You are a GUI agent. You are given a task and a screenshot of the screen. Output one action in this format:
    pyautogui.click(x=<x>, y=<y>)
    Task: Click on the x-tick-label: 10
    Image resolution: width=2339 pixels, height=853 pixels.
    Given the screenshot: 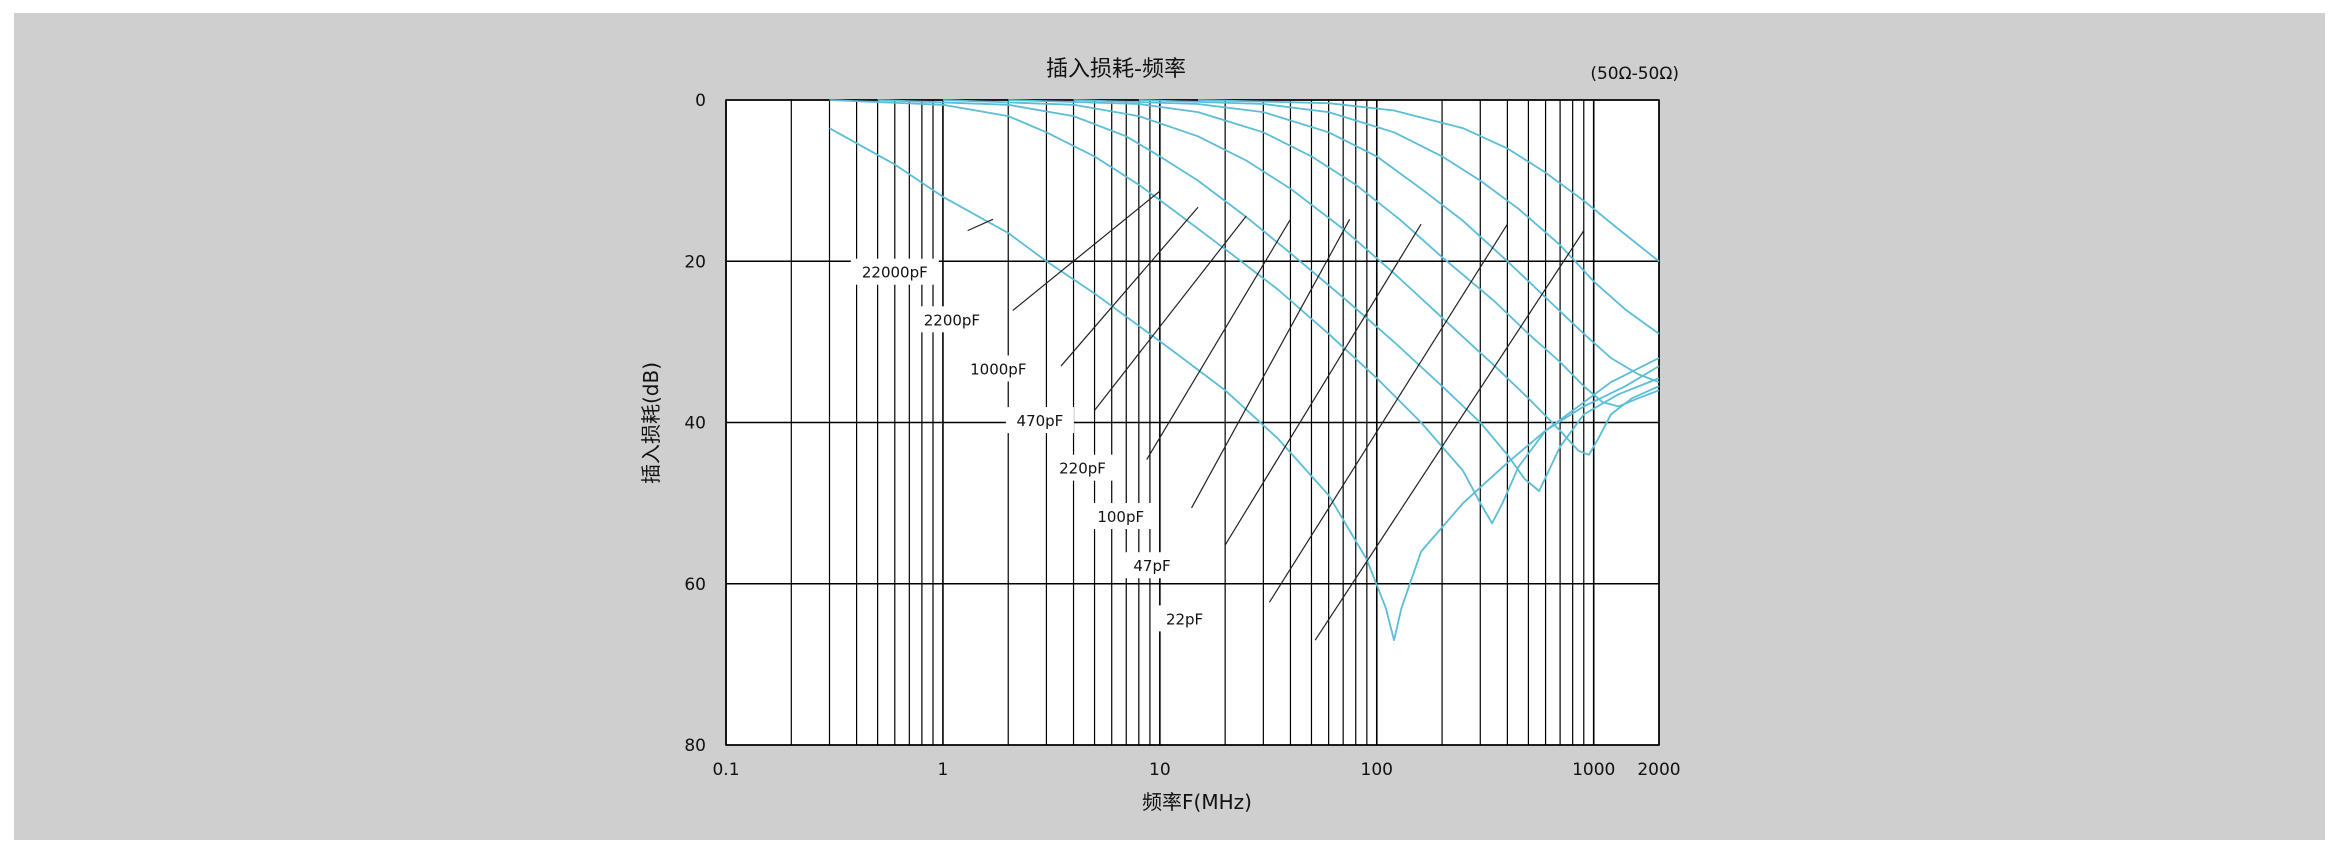 What is the action you would take?
    pyautogui.click(x=1160, y=770)
    